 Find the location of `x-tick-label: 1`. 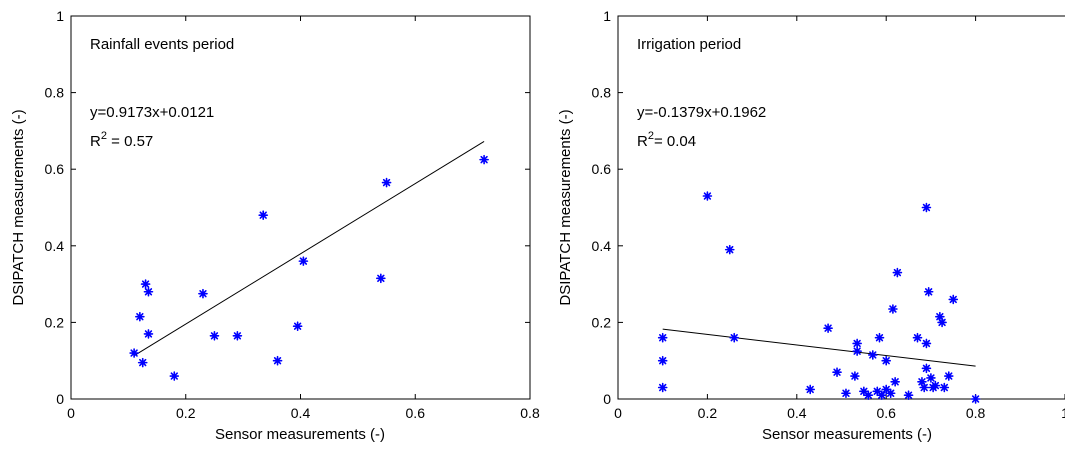

x-tick-label: 1 is located at coordinates (1063, 413).